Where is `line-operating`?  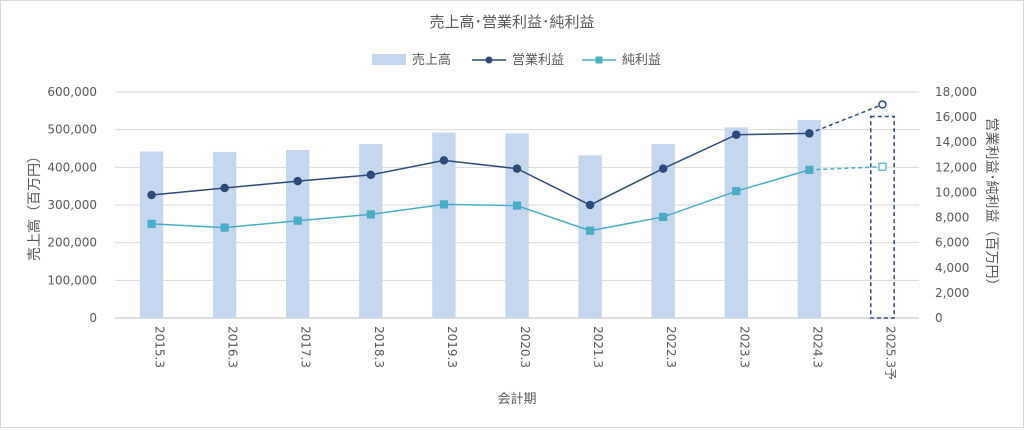
line-operating is located at coordinates (480, 169).